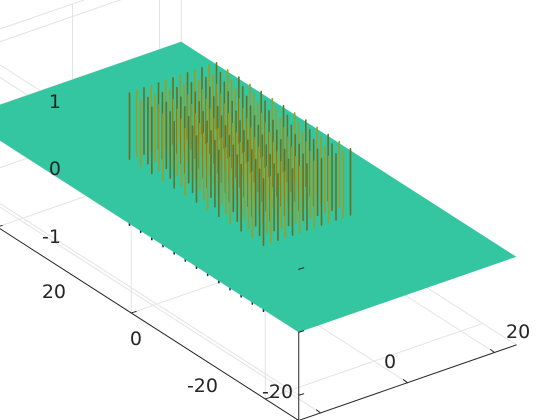  What do you see at coordinates (136, 339) in the screenshot?
I see `y-tick-label-0: 0` at bounding box center [136, 339].